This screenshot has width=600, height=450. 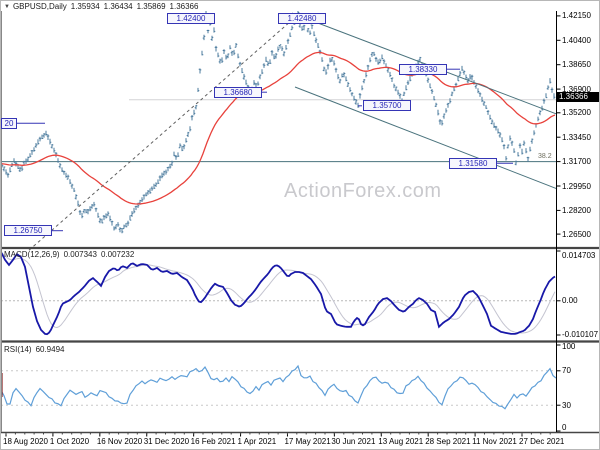 I want to click on macd-value-signal: 0.007232, so click(x=117, y=254).